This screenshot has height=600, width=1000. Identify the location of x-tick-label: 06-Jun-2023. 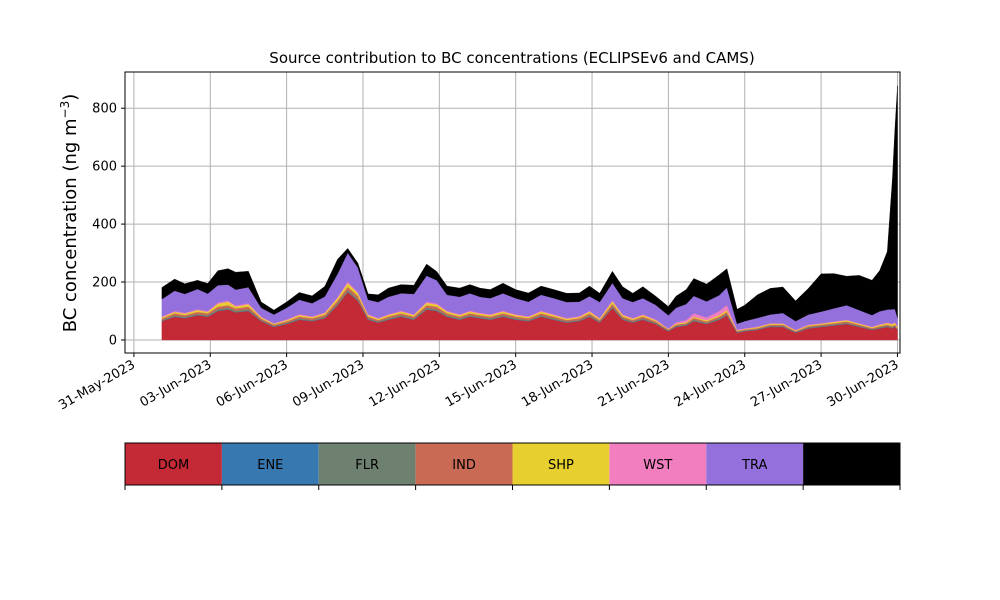
(252, 383).